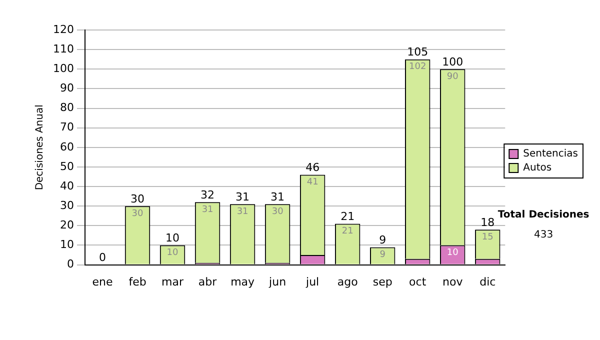 Image resolution: width=600 pixels, height=340 pixels. What do you see at coordinates (382, 240) in the screenshot?
I see `total-label: 9` at bounding box center [382, 240].